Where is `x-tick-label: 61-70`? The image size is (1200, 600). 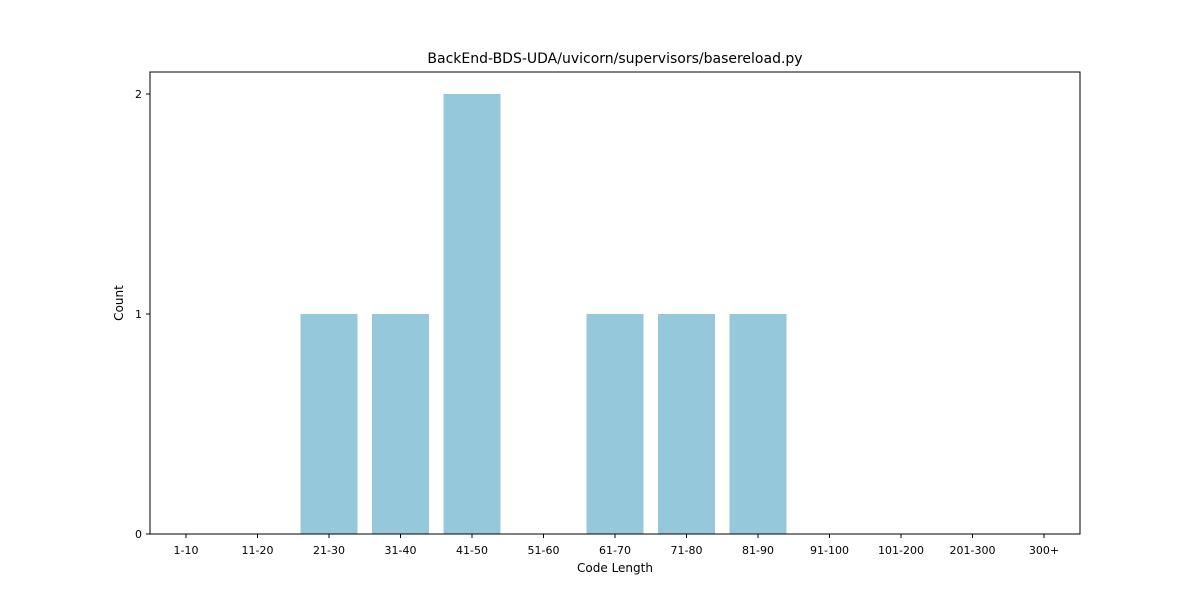 x-tick-label: 61-70 is located at coordinates (615, 550).